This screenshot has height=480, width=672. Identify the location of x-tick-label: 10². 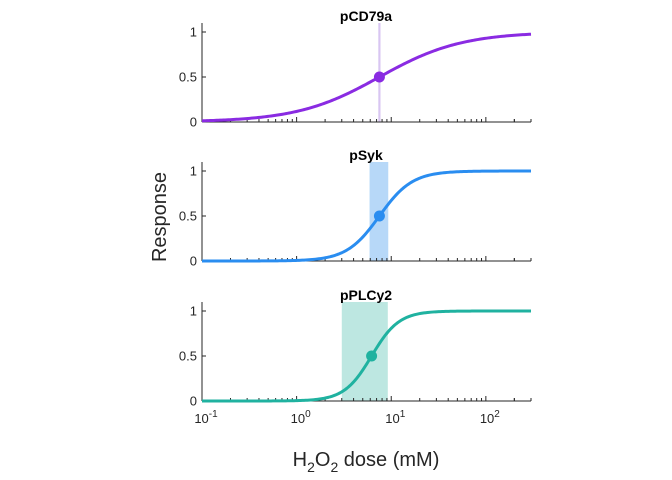
(490, 417).